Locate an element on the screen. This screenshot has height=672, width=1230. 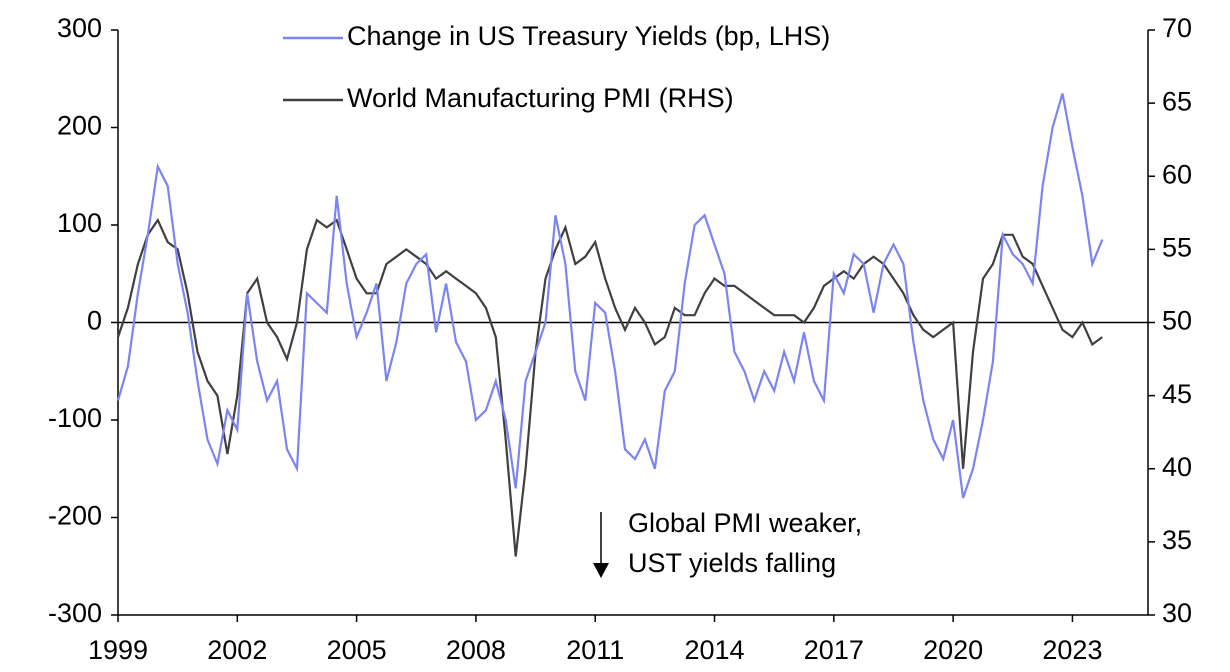
y-tick-label: 200 is located at coordinates (79, 126).